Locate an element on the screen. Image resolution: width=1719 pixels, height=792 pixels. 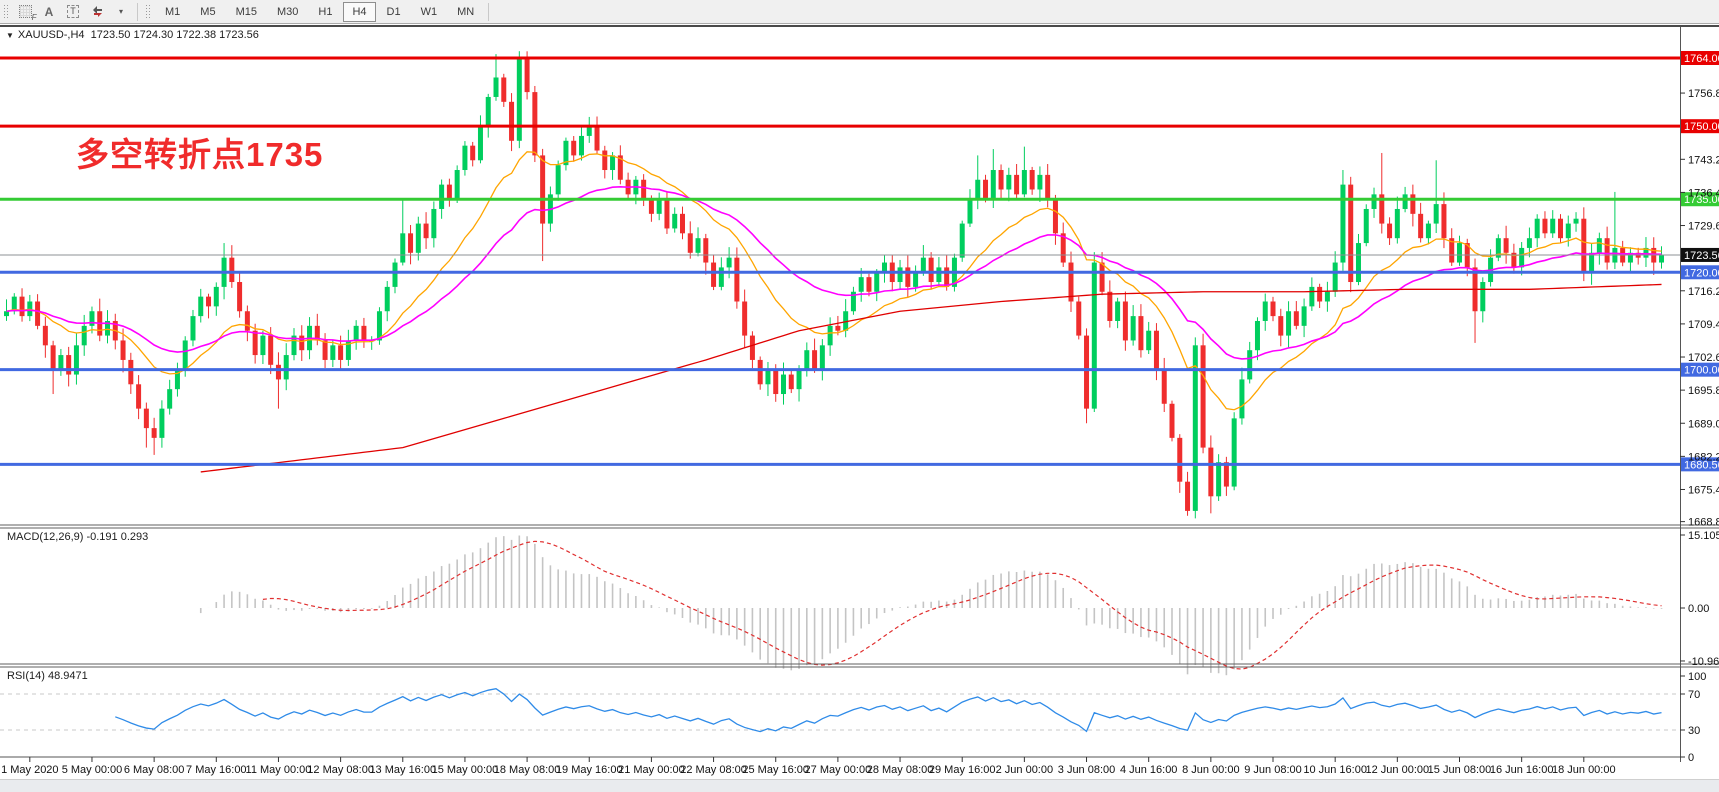
chevron-down-icon: ▼ is located at coordinates (10, 35).